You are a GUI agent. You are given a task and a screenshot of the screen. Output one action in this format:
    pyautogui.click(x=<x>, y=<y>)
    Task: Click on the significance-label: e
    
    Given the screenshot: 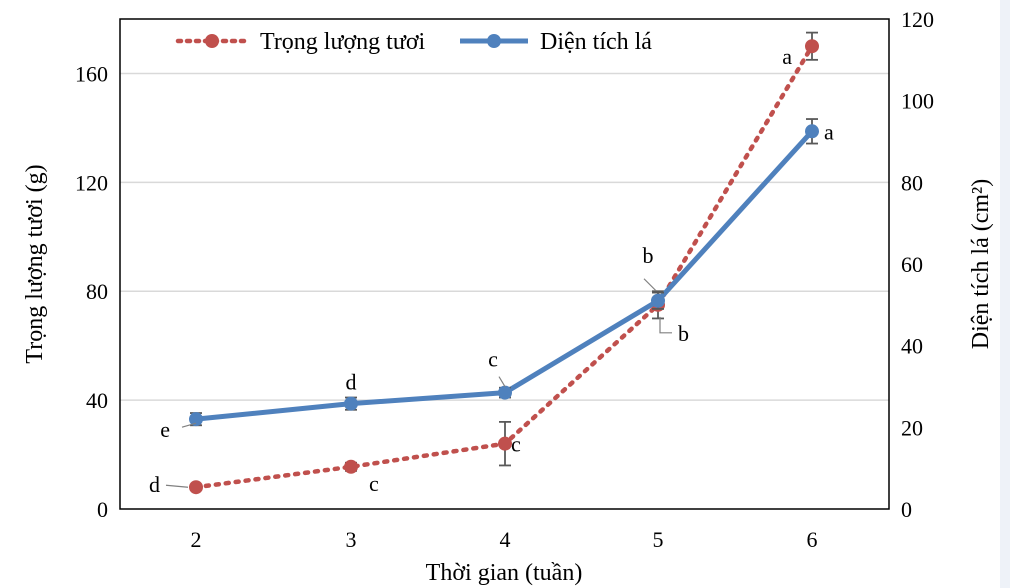 What is the action you would take?
    pyautogui.click(x=165, y=429)
    